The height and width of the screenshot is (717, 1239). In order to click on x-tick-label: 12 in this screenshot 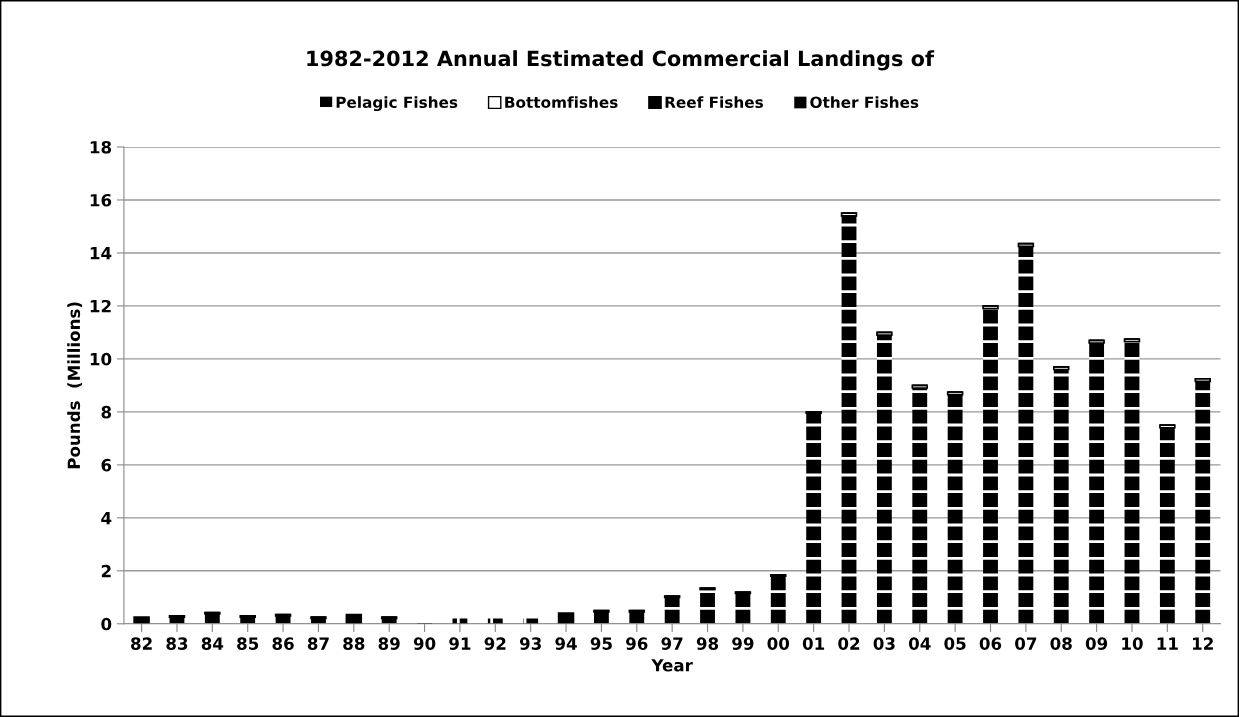, I will do `click(1203, 643)`.